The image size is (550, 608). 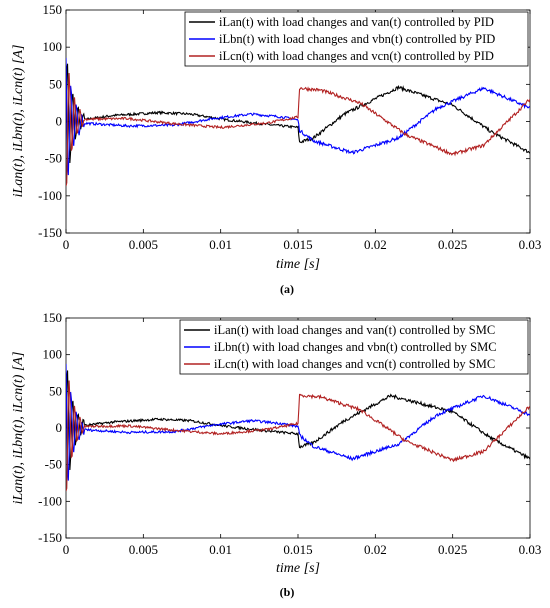 What do you see at coordinates (530, 549) in the screenshot?
I see `x-tick-label-b-6: 0.03` at bounding box center [530, 549].